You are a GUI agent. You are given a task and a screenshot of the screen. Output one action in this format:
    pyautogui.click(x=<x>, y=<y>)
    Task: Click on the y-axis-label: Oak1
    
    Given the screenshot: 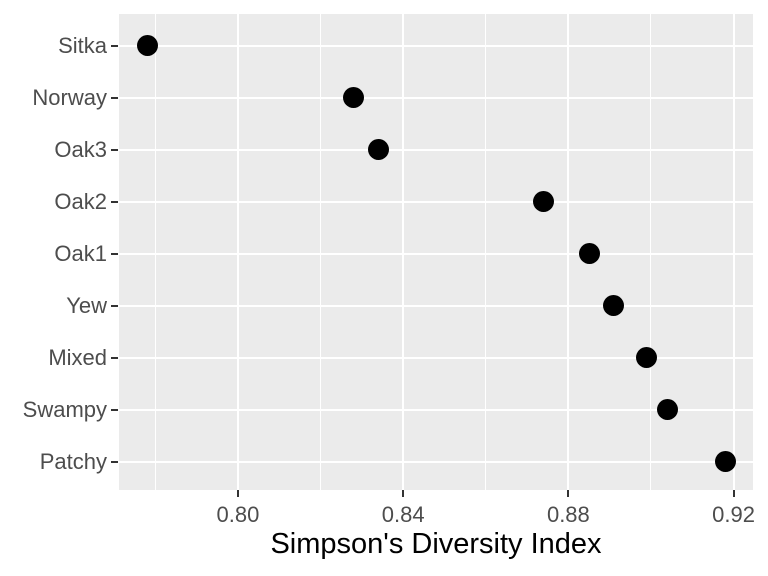 What is the action you would take?
    pyautogui.click(x=80, y=253)
    